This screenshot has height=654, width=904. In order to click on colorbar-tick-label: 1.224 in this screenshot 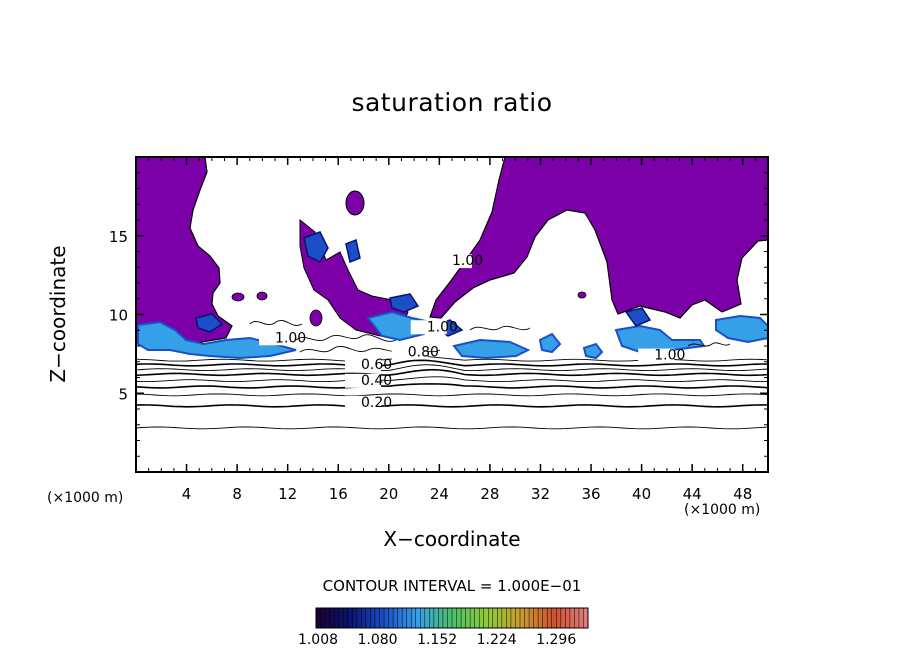, I will do `click(497, 640)`.